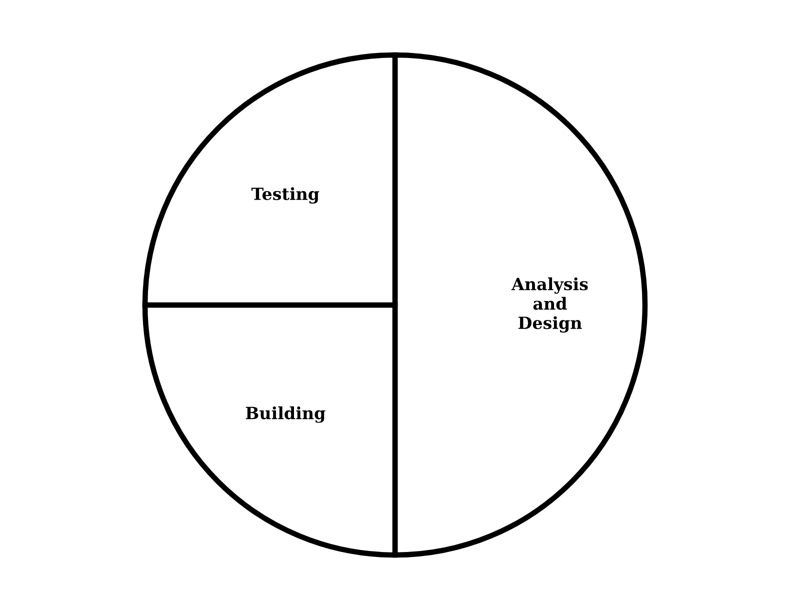  I want to click on slice-label: Testing, so click(285, 195).